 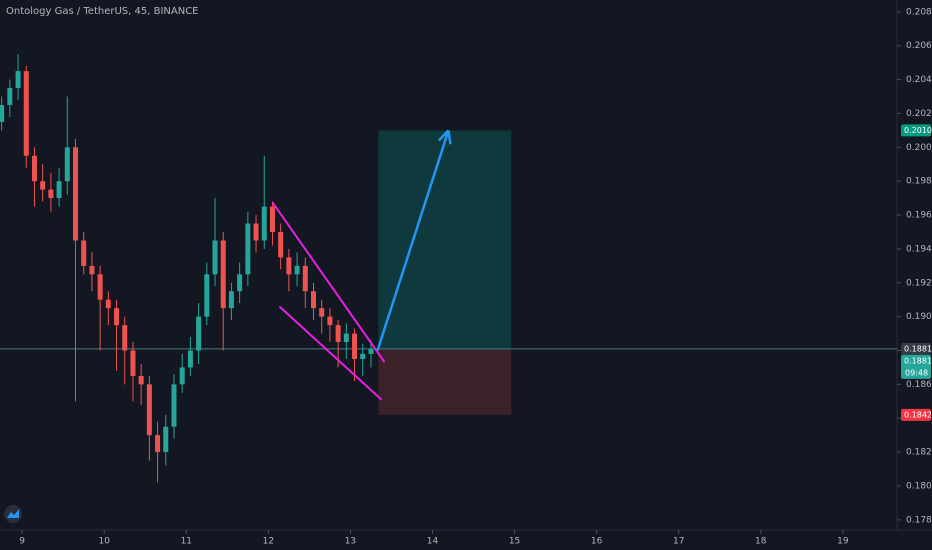 What do you see at coordinates (918, 360) in the screenshot?
I see `last-price-label: 0.1881` at bounding box center [918, 360].